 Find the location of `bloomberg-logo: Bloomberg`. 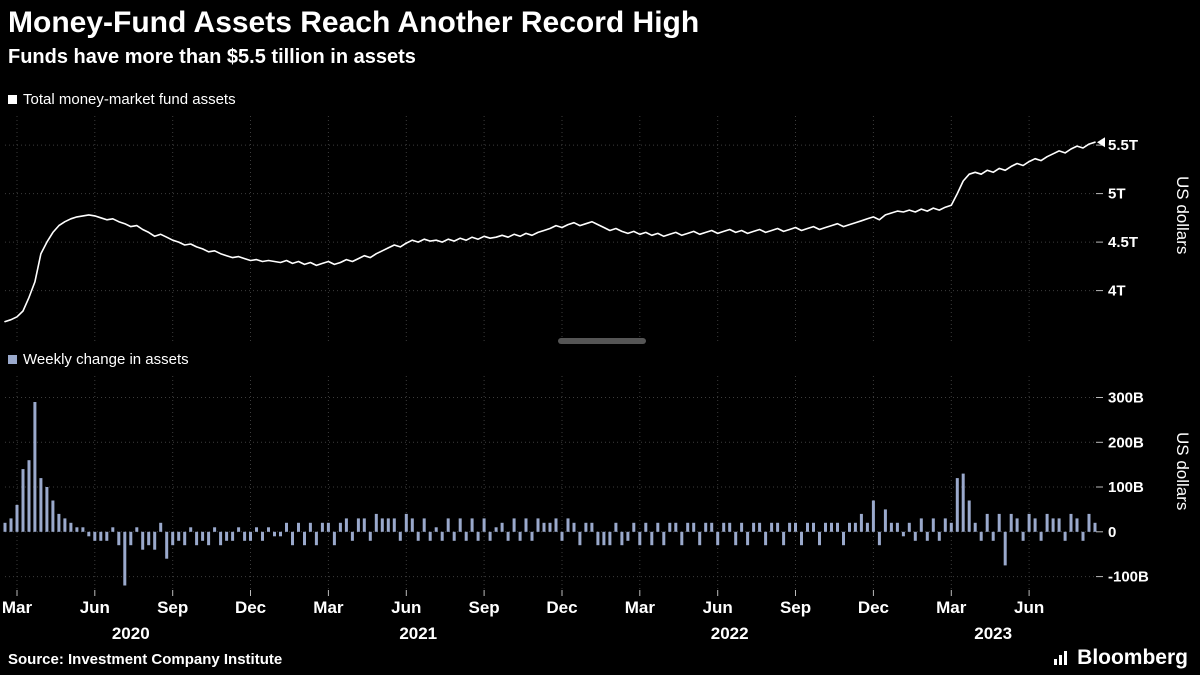

bloomberg-logo: Bloomberg is located at coordinates (1120, 658).